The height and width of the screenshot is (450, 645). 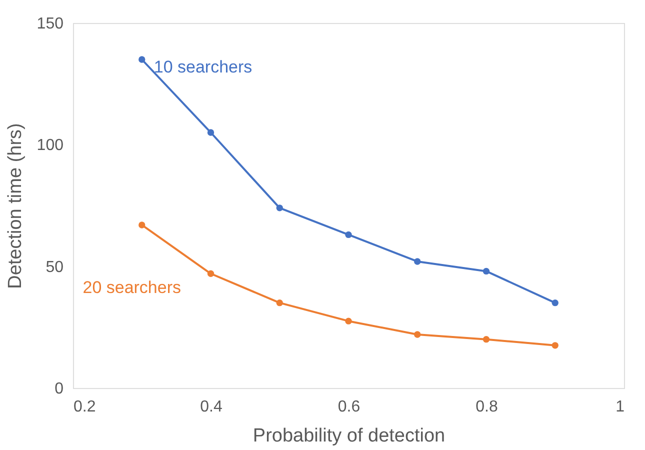 What do you see at coordinates (620, 407) in the screenshot?
I see `x-tick-label: 1` at bounding box center [620, 407].